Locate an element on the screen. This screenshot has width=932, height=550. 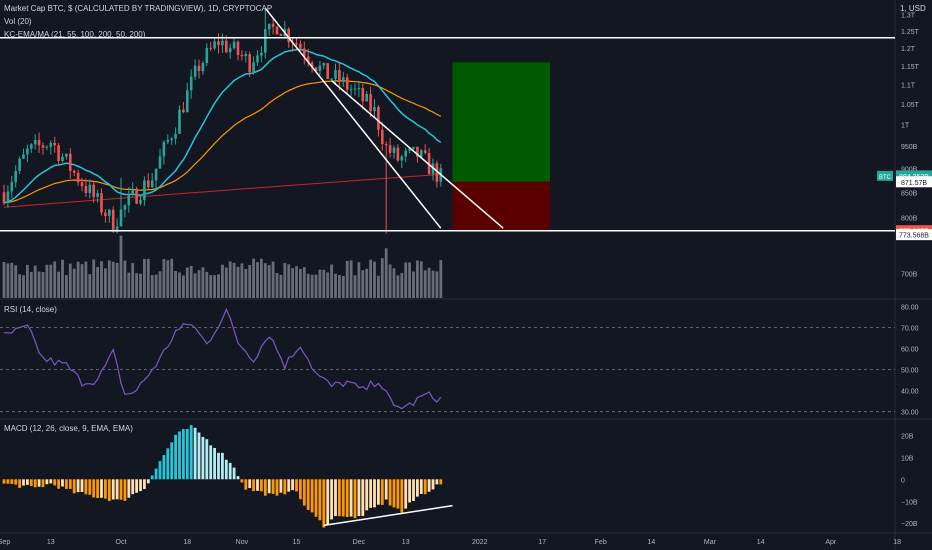
price-tick-label: 1.1T is located at coordinates (908, 85).